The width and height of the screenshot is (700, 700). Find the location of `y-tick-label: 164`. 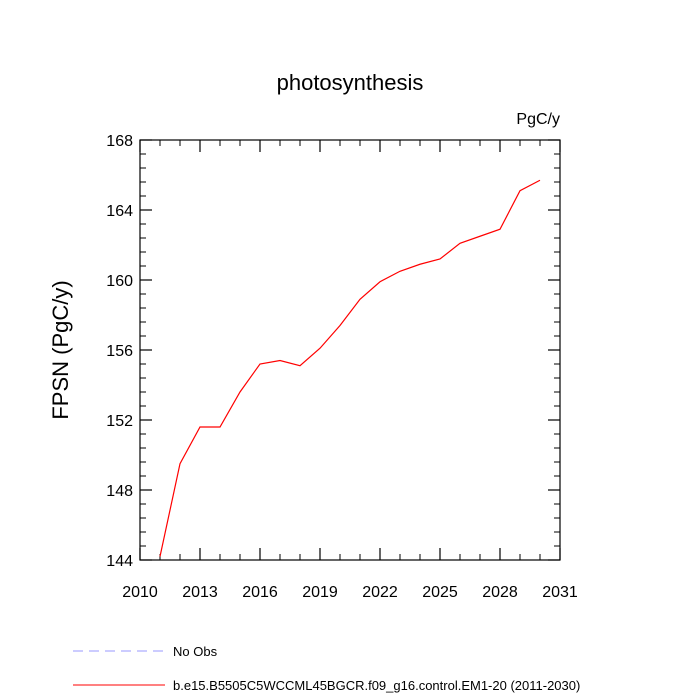

y-tick-label: 164 is located at coordinates (119, 211).